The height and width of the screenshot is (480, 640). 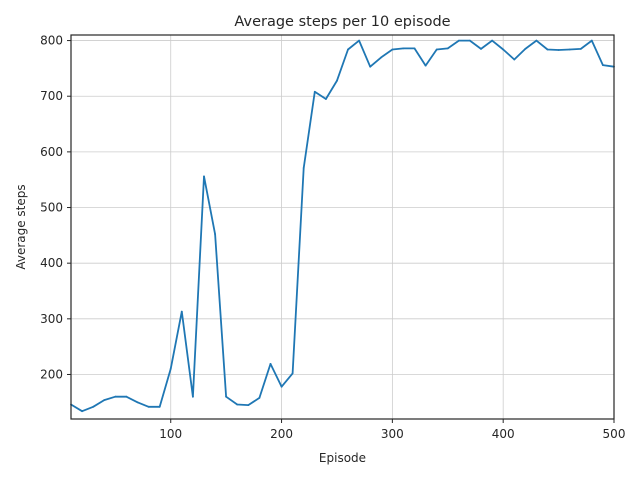 I want to click on x-tick-label: 300, so click(x=392, y=434).